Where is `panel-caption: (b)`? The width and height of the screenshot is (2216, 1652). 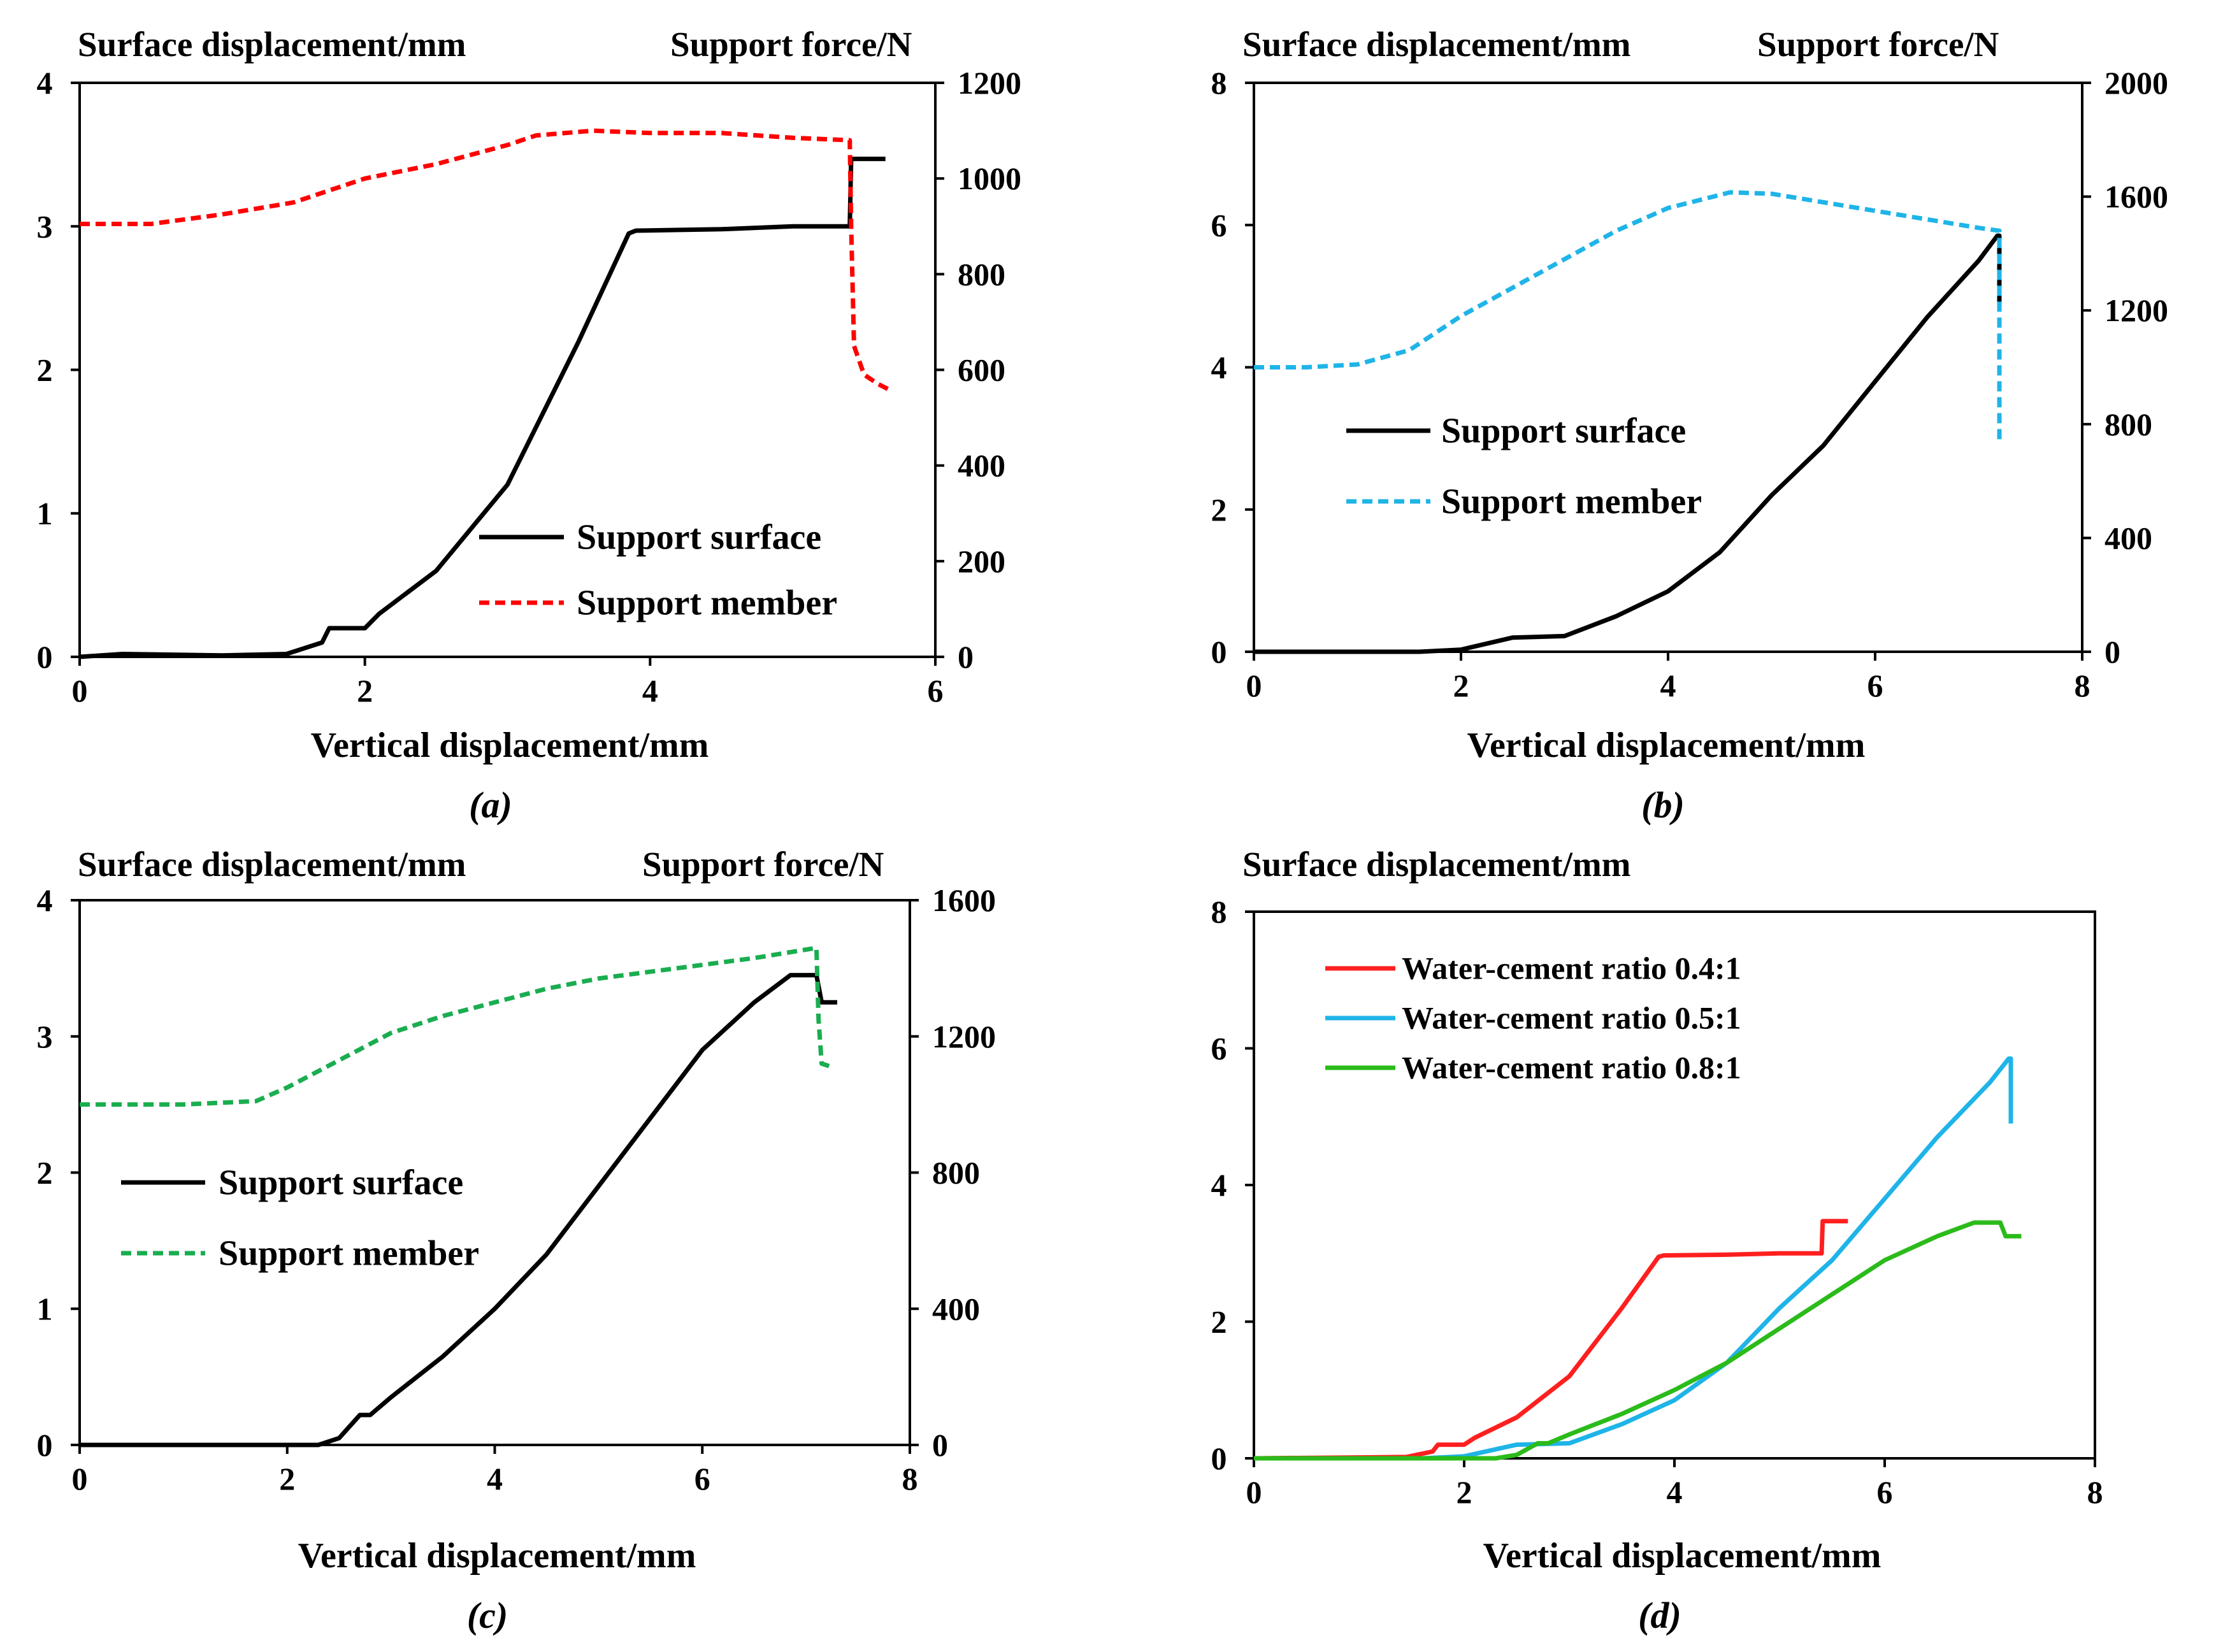
panel-caption: (b) is located at coordinates (1663, 805).